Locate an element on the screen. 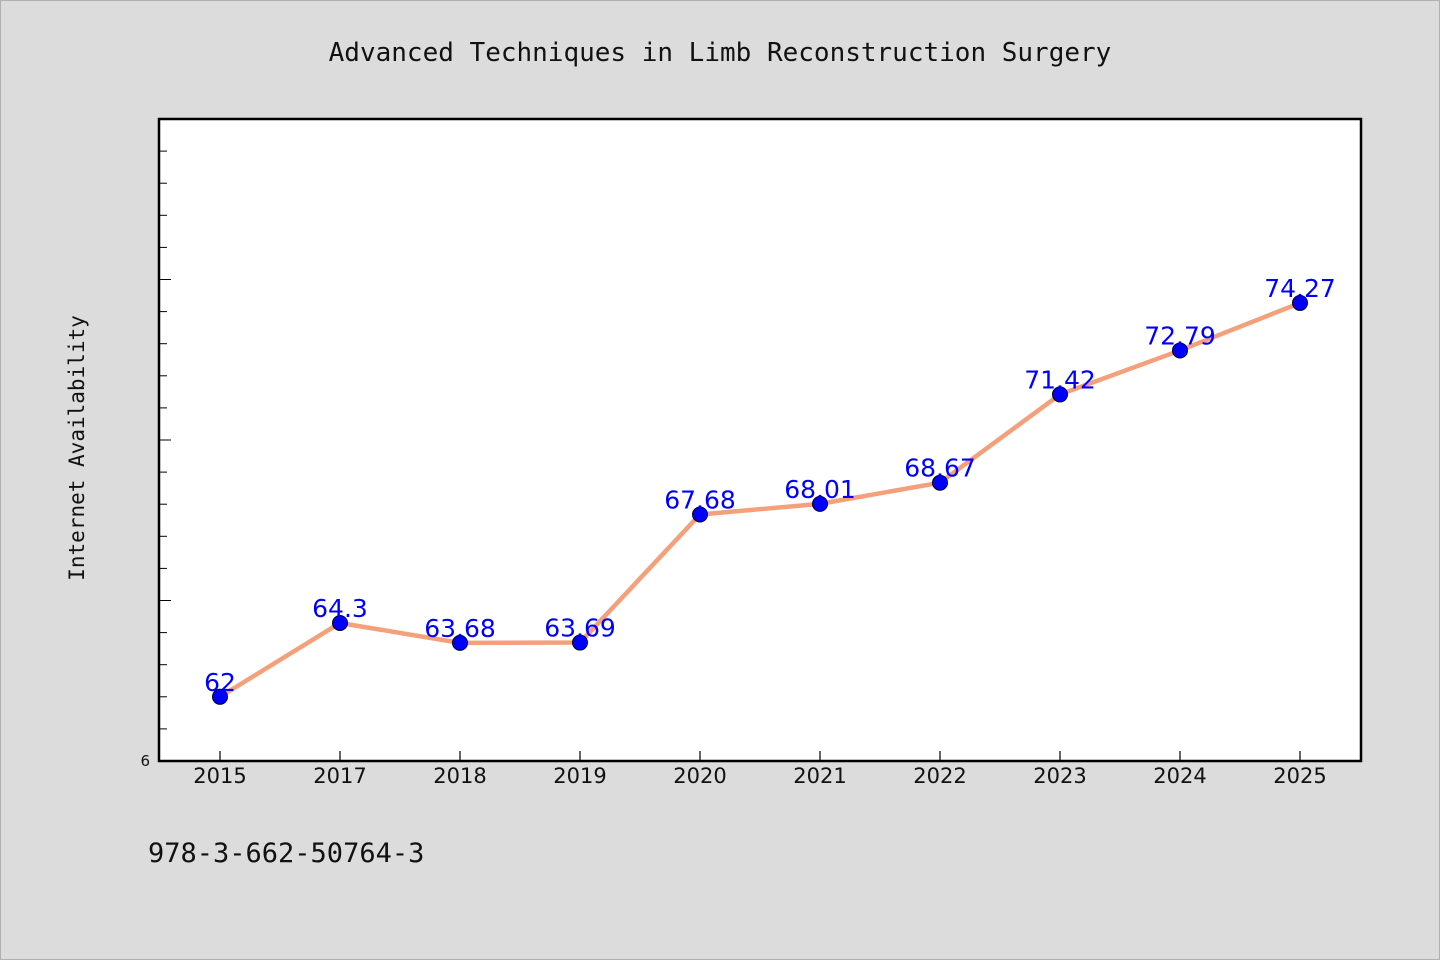  data-label: 62 is located at coordinates (220, 682).